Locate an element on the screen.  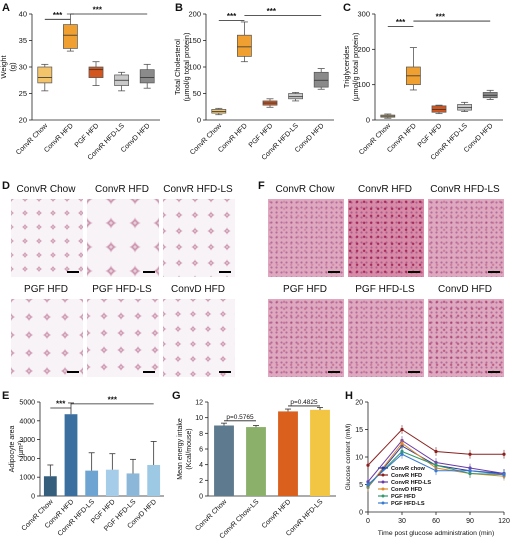
y-axis-label: Total Cholesterol is located at coordinates (177, 67).